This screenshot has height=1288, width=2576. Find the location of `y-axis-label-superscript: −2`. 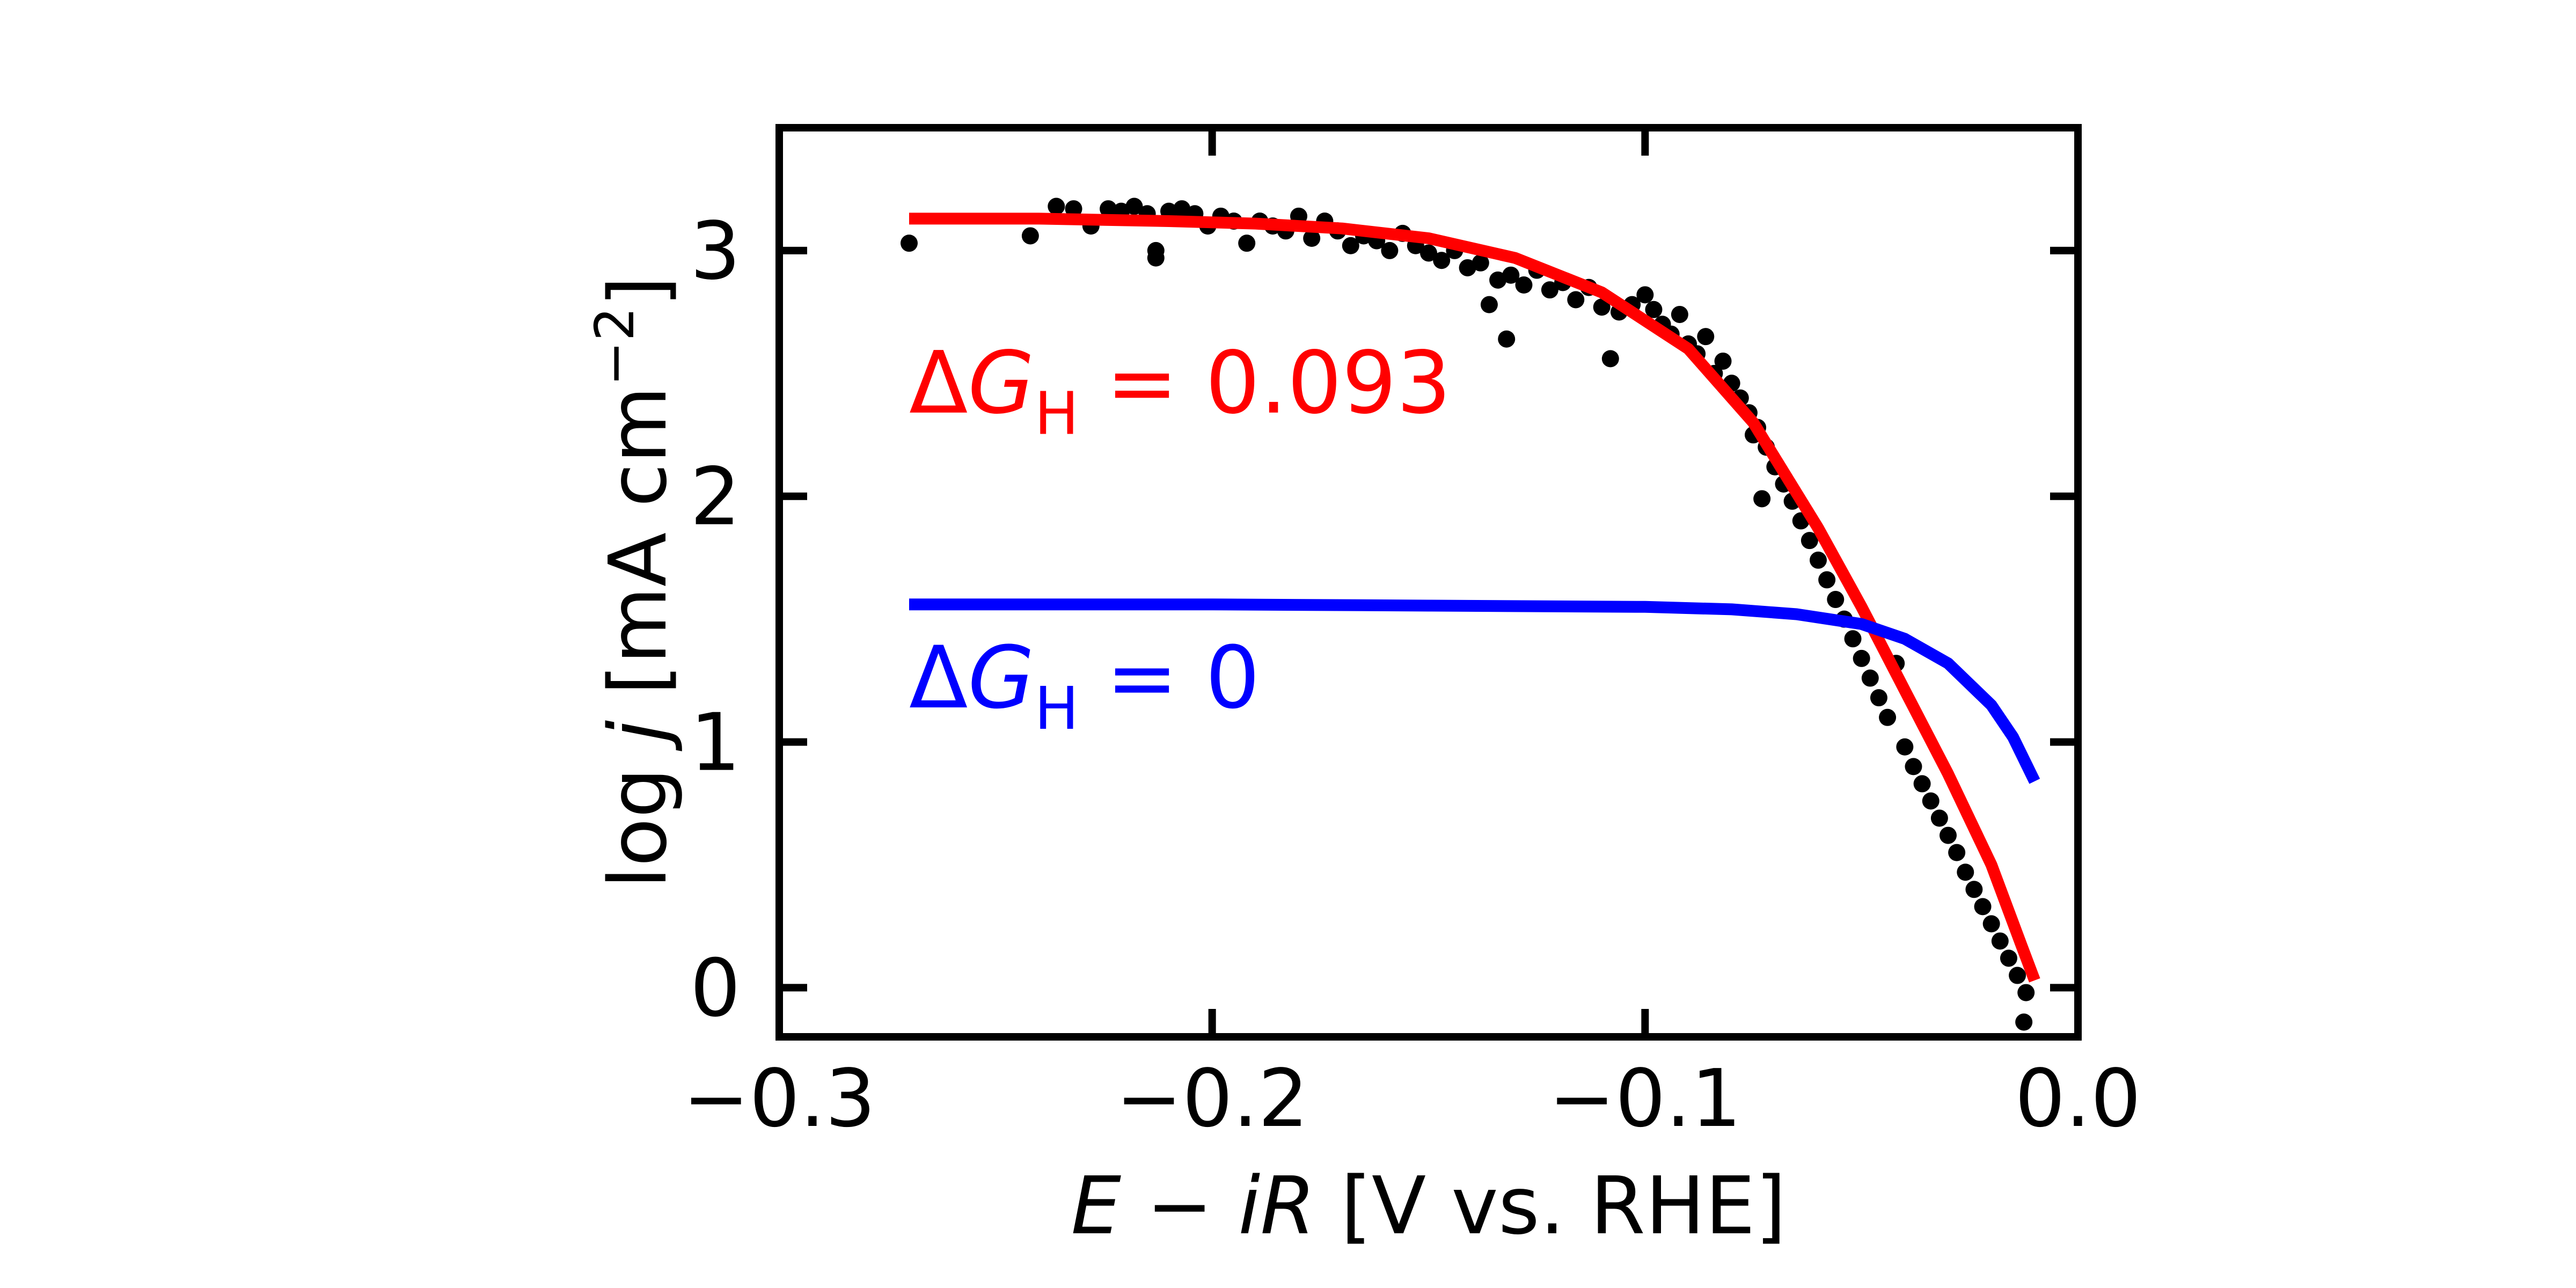

y-axis-label-superscript: −2 is located at coordinates (614, 346).